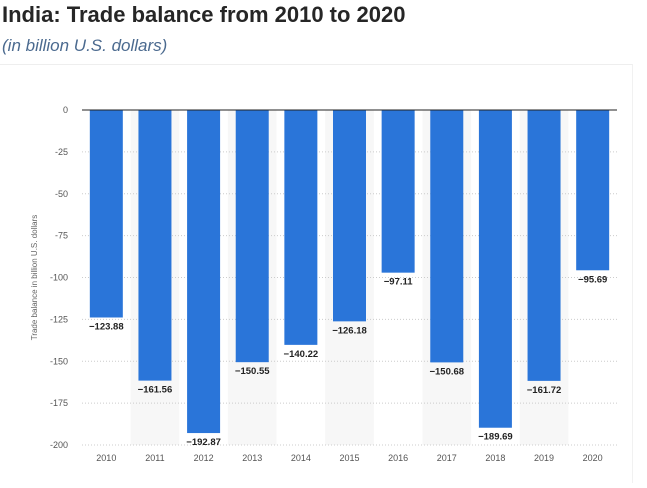 This screenshot has height=488, width=647. What do you see at coordinates (495, 458) in the screenshot?
I see `x-tick-label: 2018` at bounding box center [495, 458].